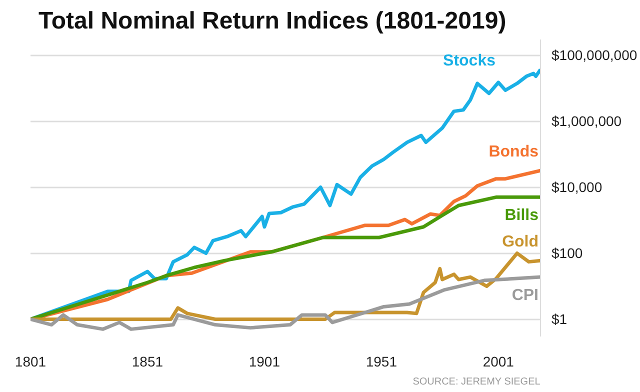  I want to click on y-tick-label: $1, so click(560, 319).